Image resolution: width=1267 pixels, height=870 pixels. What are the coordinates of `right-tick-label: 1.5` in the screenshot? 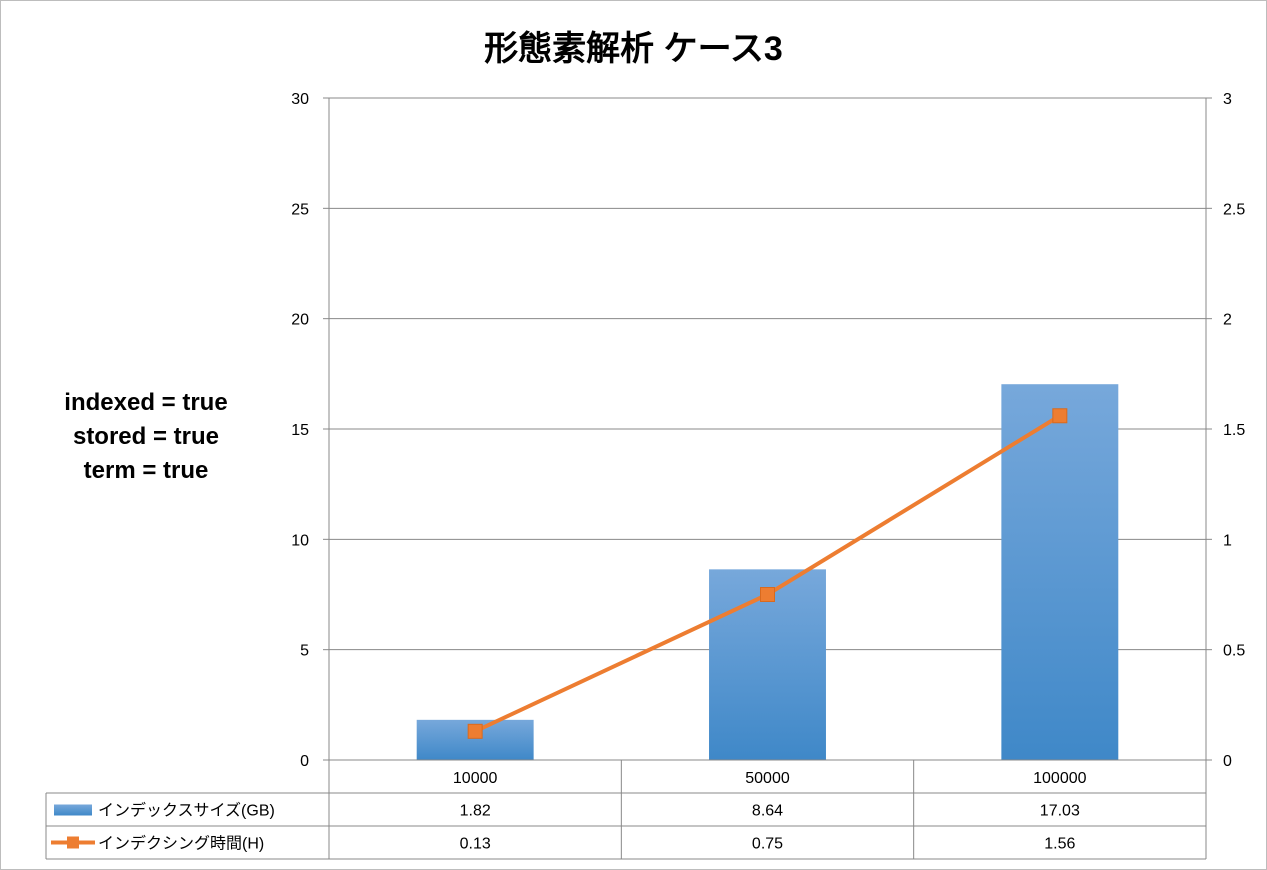 It's located at (1234, 430).